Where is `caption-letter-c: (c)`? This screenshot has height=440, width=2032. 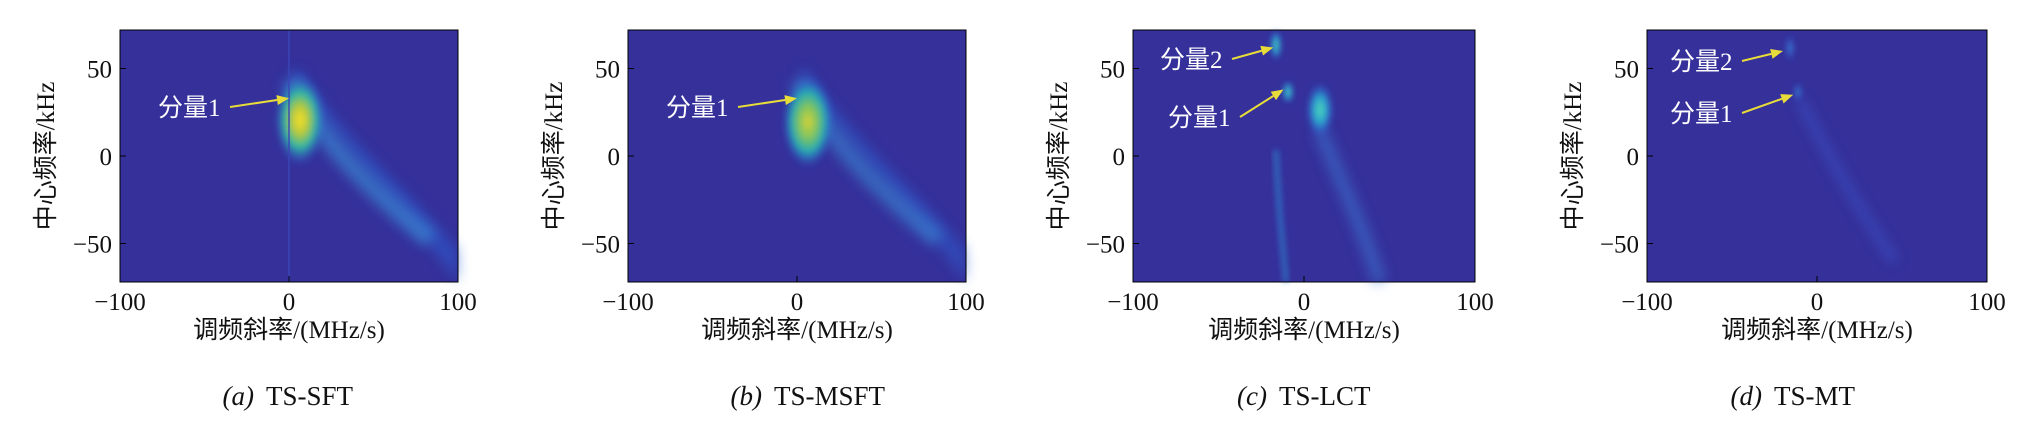 caption-letter-c: (c) is located at coordinates (1252, 396).